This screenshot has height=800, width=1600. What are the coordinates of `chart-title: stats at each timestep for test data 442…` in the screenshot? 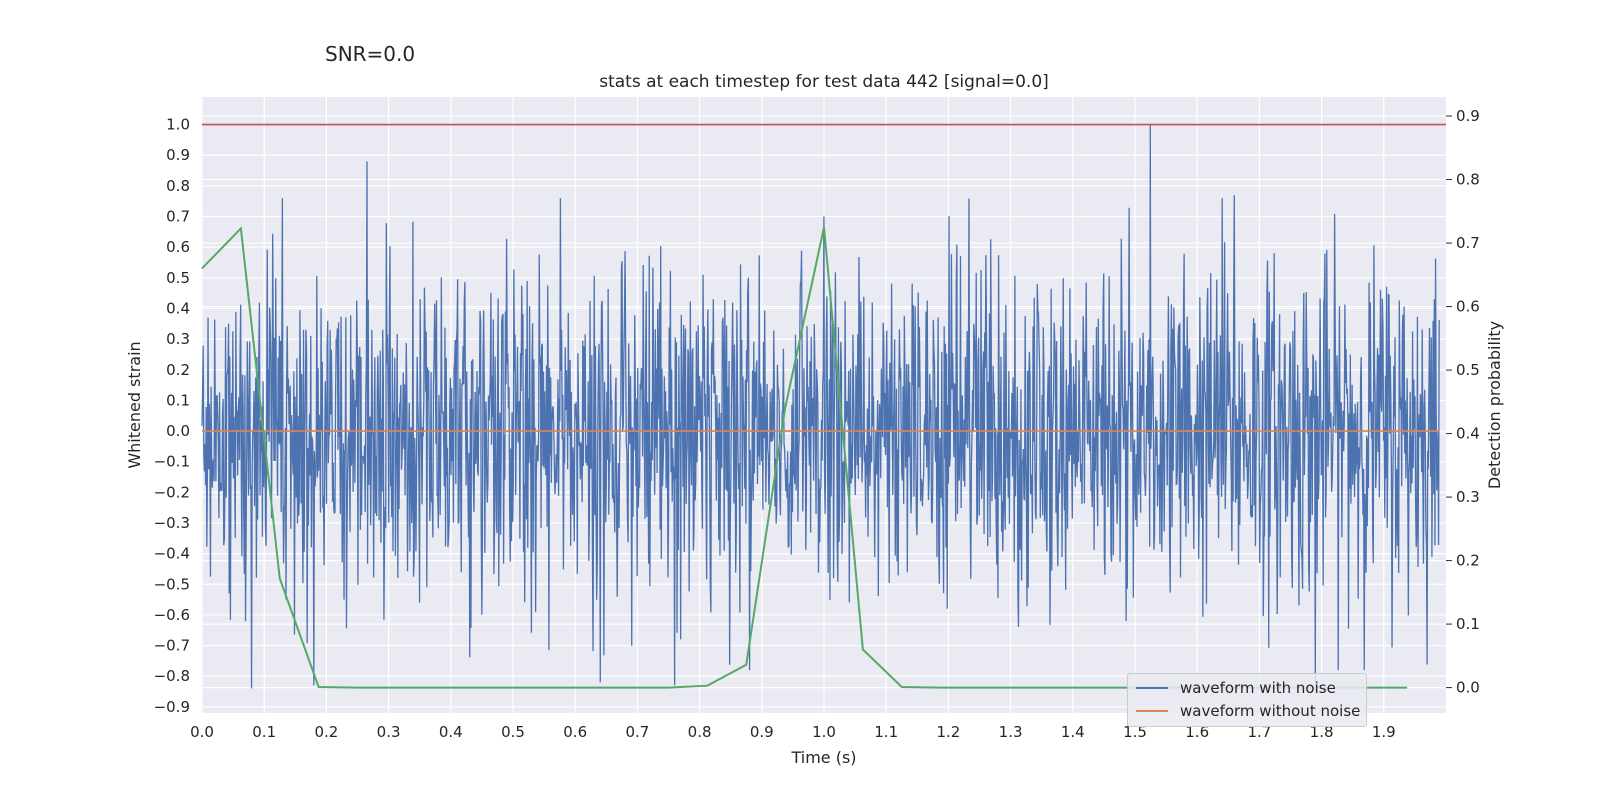 It's located at (824, 82).